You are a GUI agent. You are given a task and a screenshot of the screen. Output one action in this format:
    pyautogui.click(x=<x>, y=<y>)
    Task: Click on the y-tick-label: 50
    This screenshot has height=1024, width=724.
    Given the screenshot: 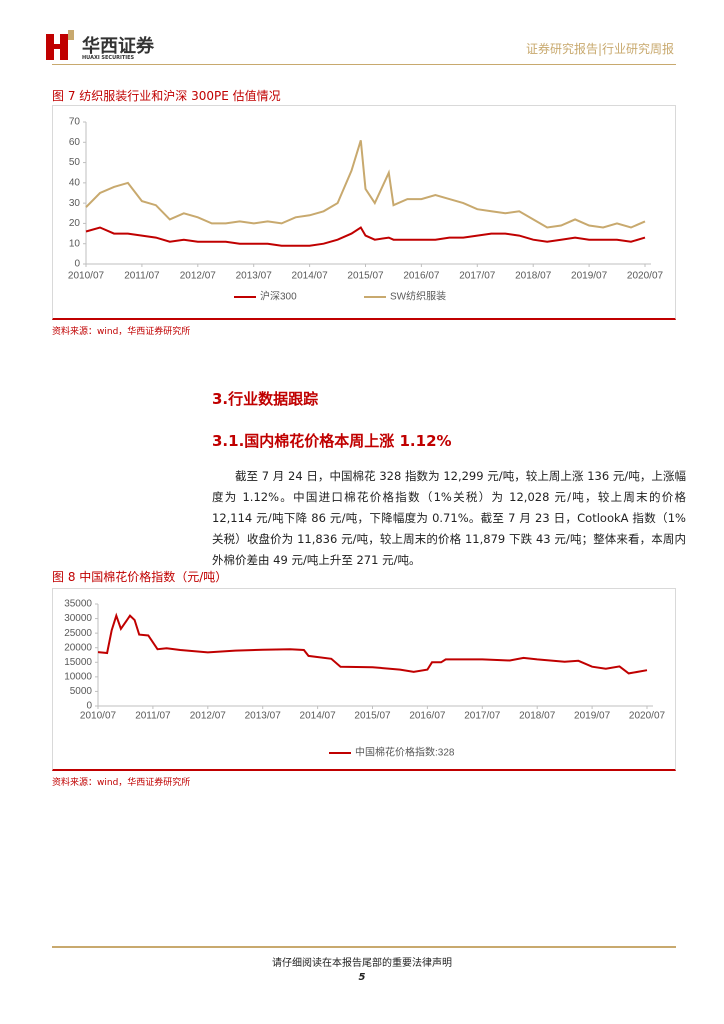 What is the action you would take?
    pyautogui.click(x=75, y=162)
    